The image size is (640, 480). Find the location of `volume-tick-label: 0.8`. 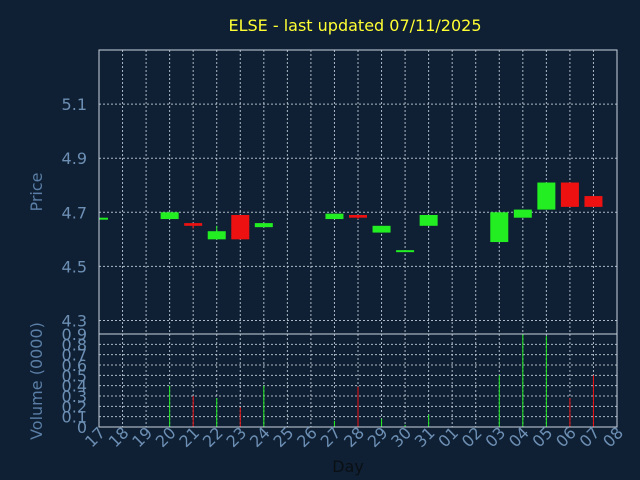

volume-tick-label: 0.8 is located at coordinates (74, 344).